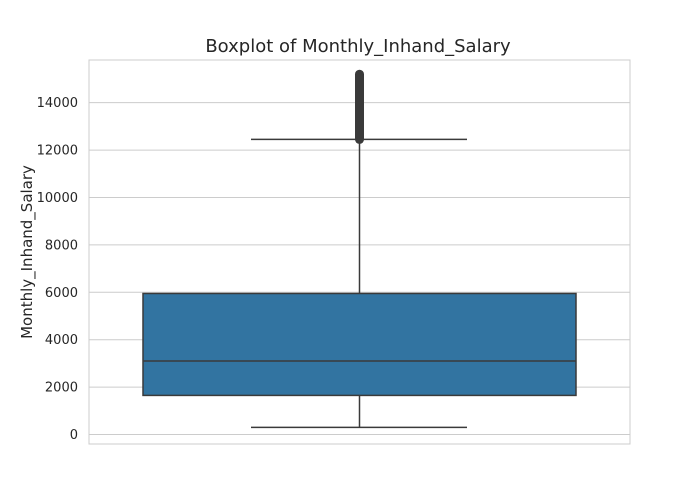 The height and width of the screenshot is (500, 700). Describe the element at coordinates (61, 340) in the screenshot. I see `y-tick-label: 4000` at that location.